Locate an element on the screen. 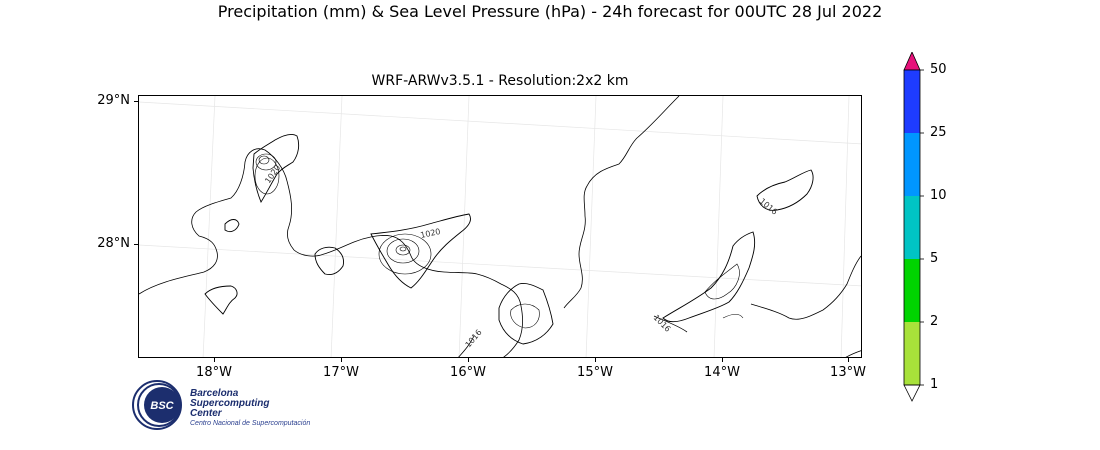 The width and height of the screenshot is (1100, 450). colorbar-tick-label: 50 is located at coordinates (938, 69).